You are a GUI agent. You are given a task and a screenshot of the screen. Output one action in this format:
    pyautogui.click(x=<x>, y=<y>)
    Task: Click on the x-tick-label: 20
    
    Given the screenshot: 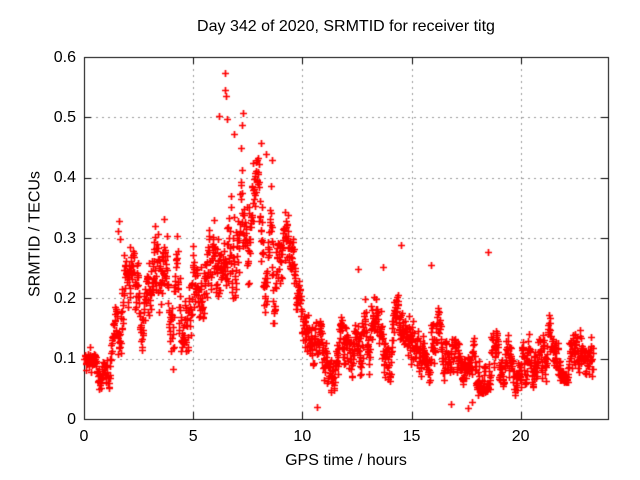 What is the action you would take?
    pyautogui.click(x=520, y=436)
    